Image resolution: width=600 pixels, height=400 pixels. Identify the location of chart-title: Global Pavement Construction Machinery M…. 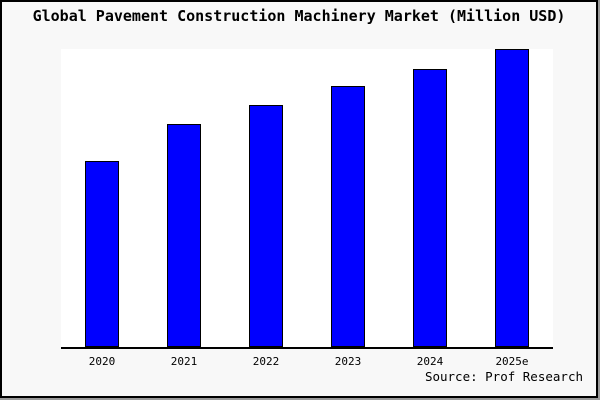
(299, 16).